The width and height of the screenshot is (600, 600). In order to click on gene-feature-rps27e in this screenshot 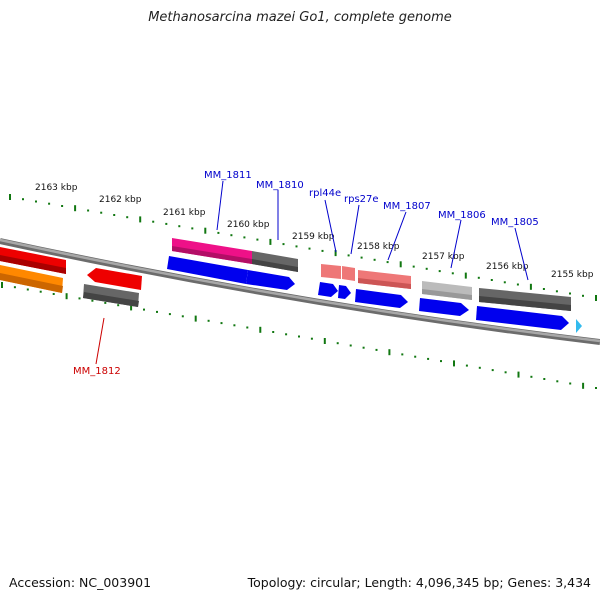, I will do `click(348, 273)`.